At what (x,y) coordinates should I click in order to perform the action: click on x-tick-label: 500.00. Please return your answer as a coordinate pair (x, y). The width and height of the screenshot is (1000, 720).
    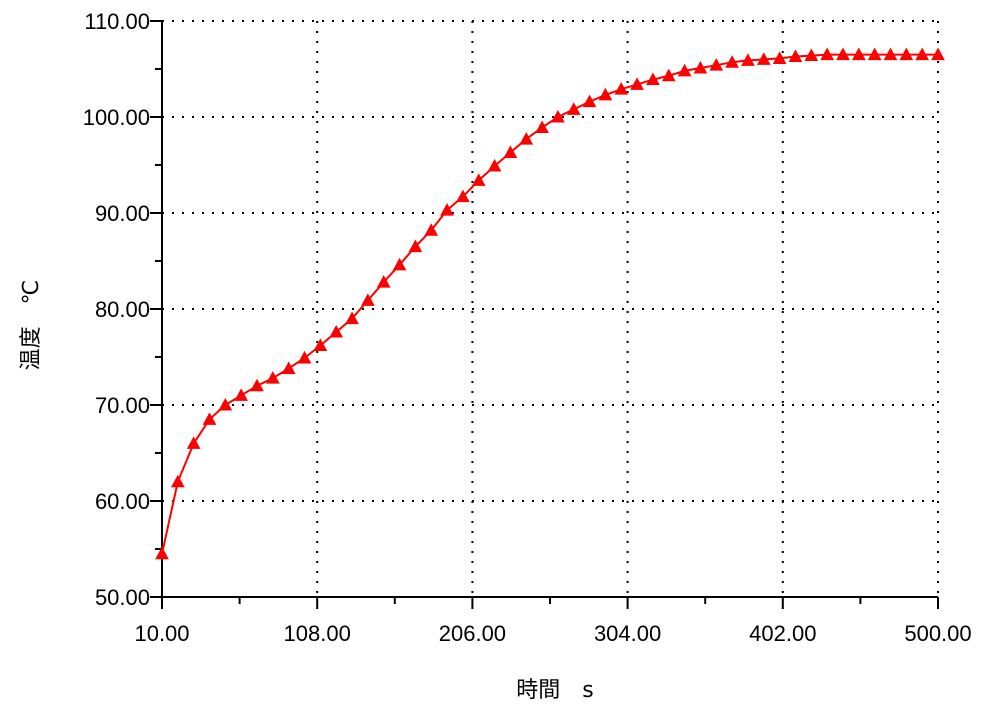
    Looking at the image, I should click on (937, 633).